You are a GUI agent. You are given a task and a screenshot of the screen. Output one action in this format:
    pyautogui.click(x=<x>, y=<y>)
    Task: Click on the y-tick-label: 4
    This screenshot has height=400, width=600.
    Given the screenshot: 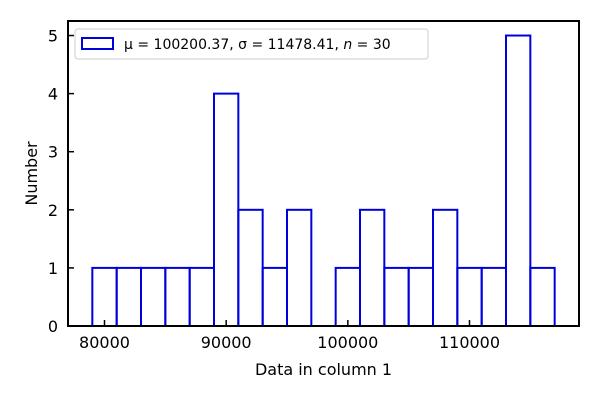 What is the action you would take?
    pyautogui.click(x=53, y=94)
    